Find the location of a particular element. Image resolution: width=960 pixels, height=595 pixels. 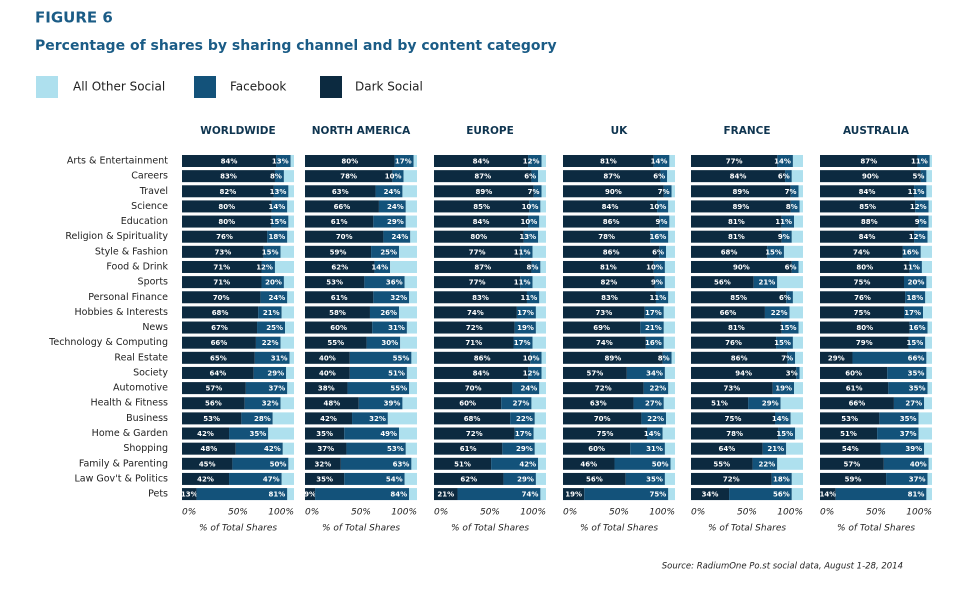

category-label: News is located at coordinates (155, 327).